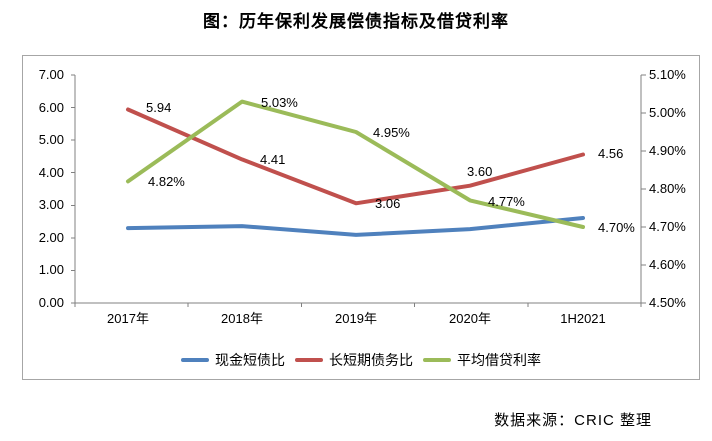 Image resolution: width=712 pixels, height=441 pixels. What do you see at coordinates (250, 360) in the screenshot?
I see `legend-label-cash-short-debt-ratio: 现金短债比` at bounding box center [250, 360].